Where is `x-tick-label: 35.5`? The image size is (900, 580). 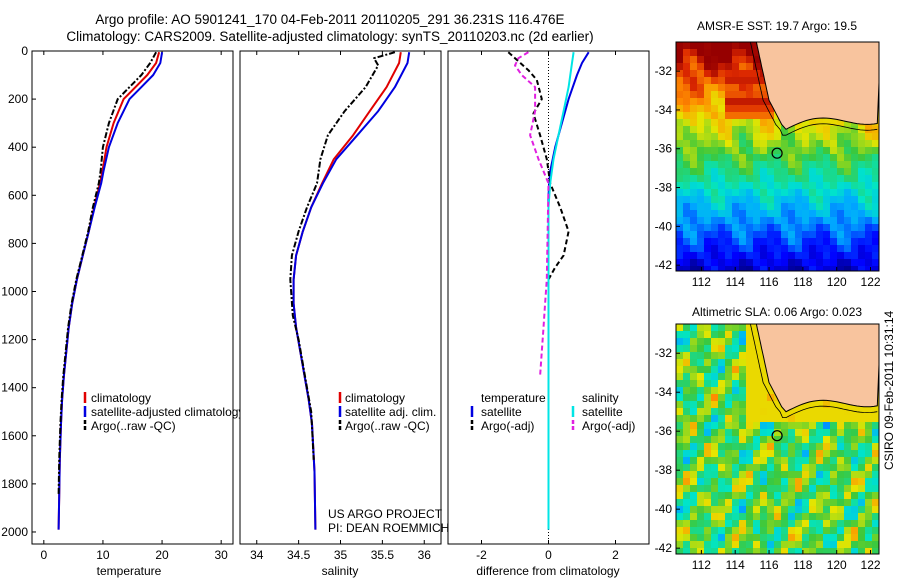 x-tick-label: 35.5 is located at coordinates (383, 555).